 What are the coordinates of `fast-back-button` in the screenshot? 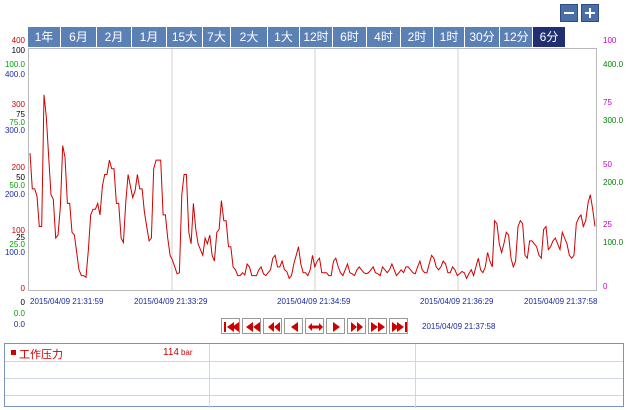 It's located at (251, 326).